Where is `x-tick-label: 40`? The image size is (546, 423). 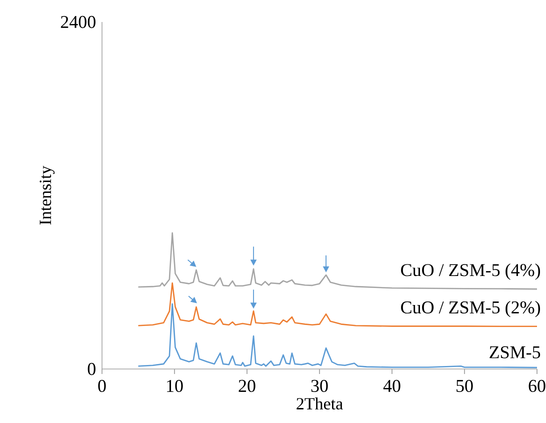
x-tick-label: 40 is located at coordinates (391, 386).